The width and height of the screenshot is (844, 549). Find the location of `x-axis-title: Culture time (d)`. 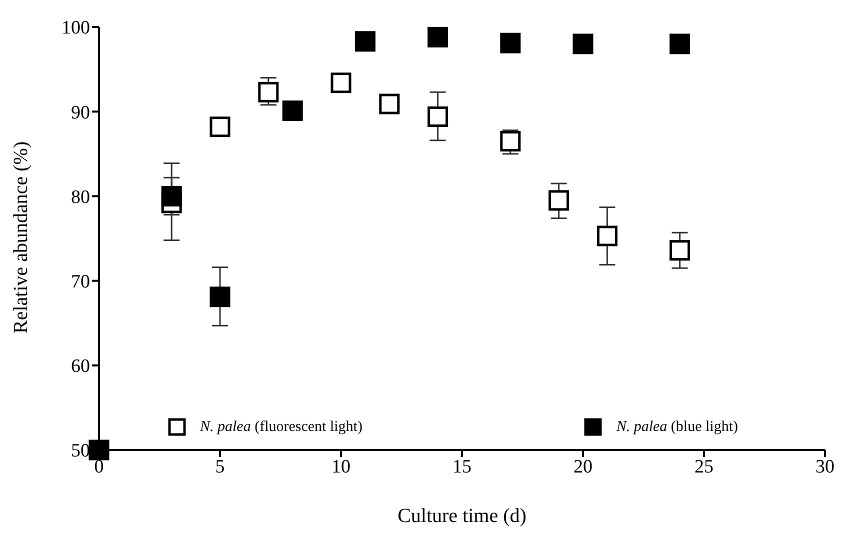

x-axis-title: Culture time (d) is located at coordinates (462, 516).